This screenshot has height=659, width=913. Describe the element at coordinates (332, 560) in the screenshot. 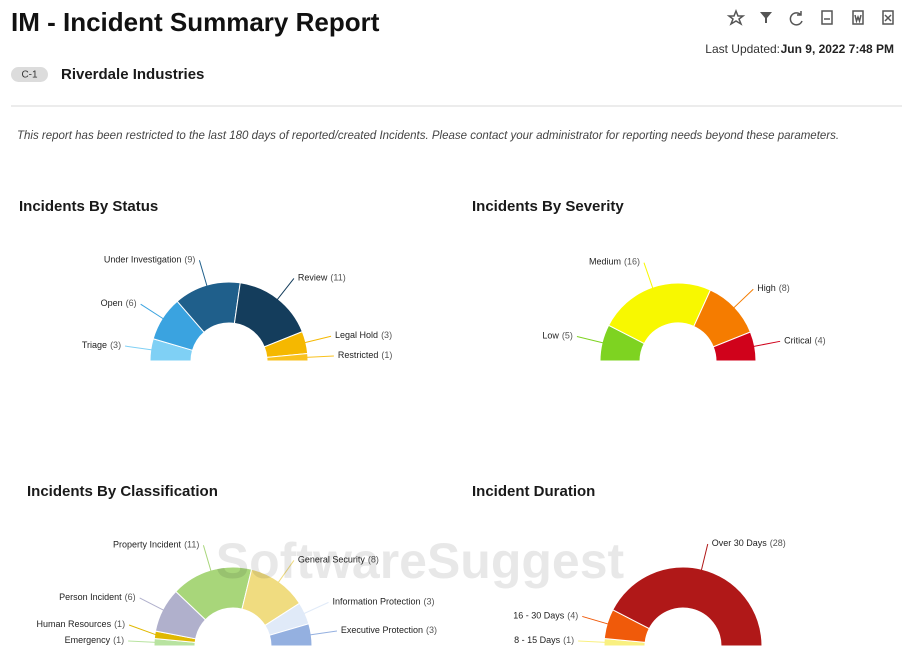

I see `slice-category: General Security` at that location.